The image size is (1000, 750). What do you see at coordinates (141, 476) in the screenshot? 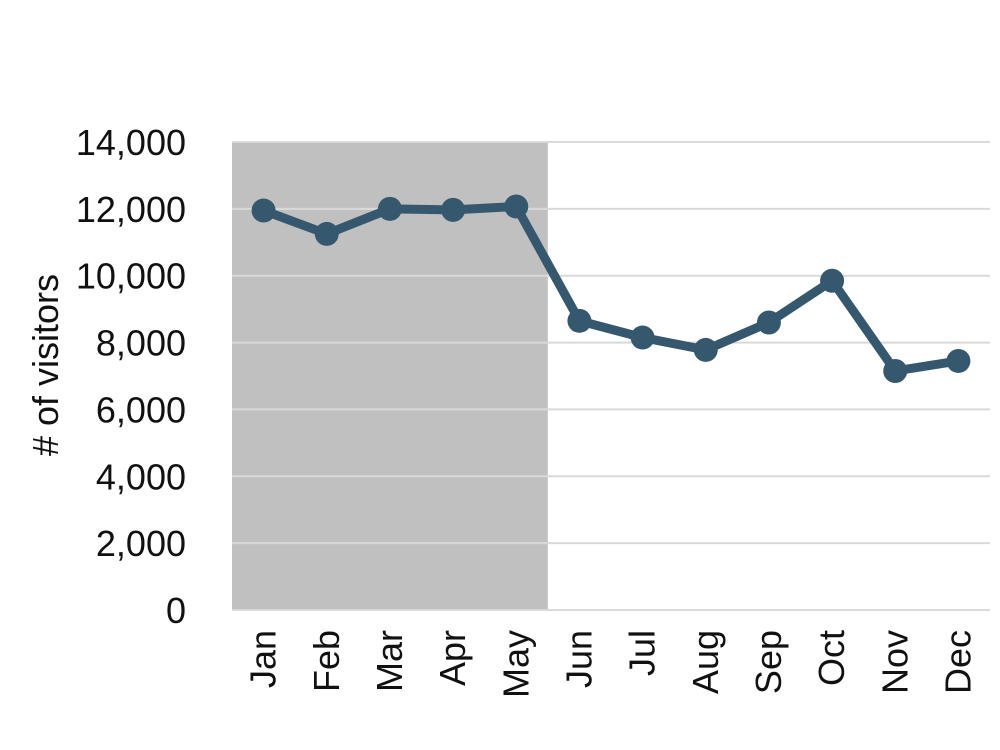
I see `y-tick-label: 4,000` at bounding box center [141, 476].